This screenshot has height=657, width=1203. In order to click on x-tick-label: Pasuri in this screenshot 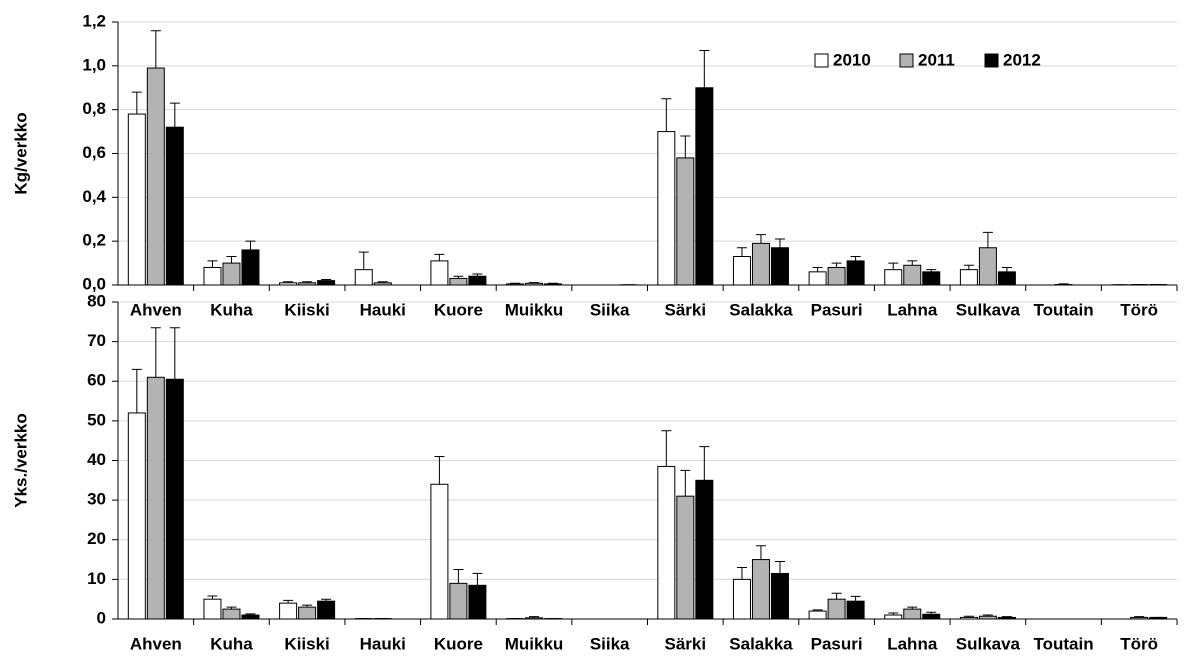, I will do `click(837, 309)`.